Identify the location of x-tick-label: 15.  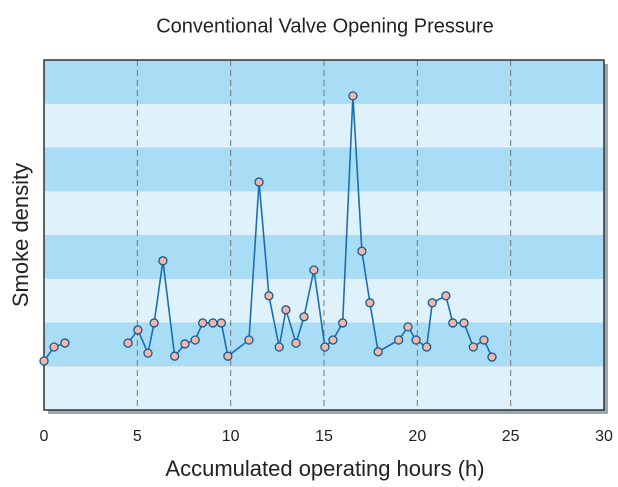
(324, 436).